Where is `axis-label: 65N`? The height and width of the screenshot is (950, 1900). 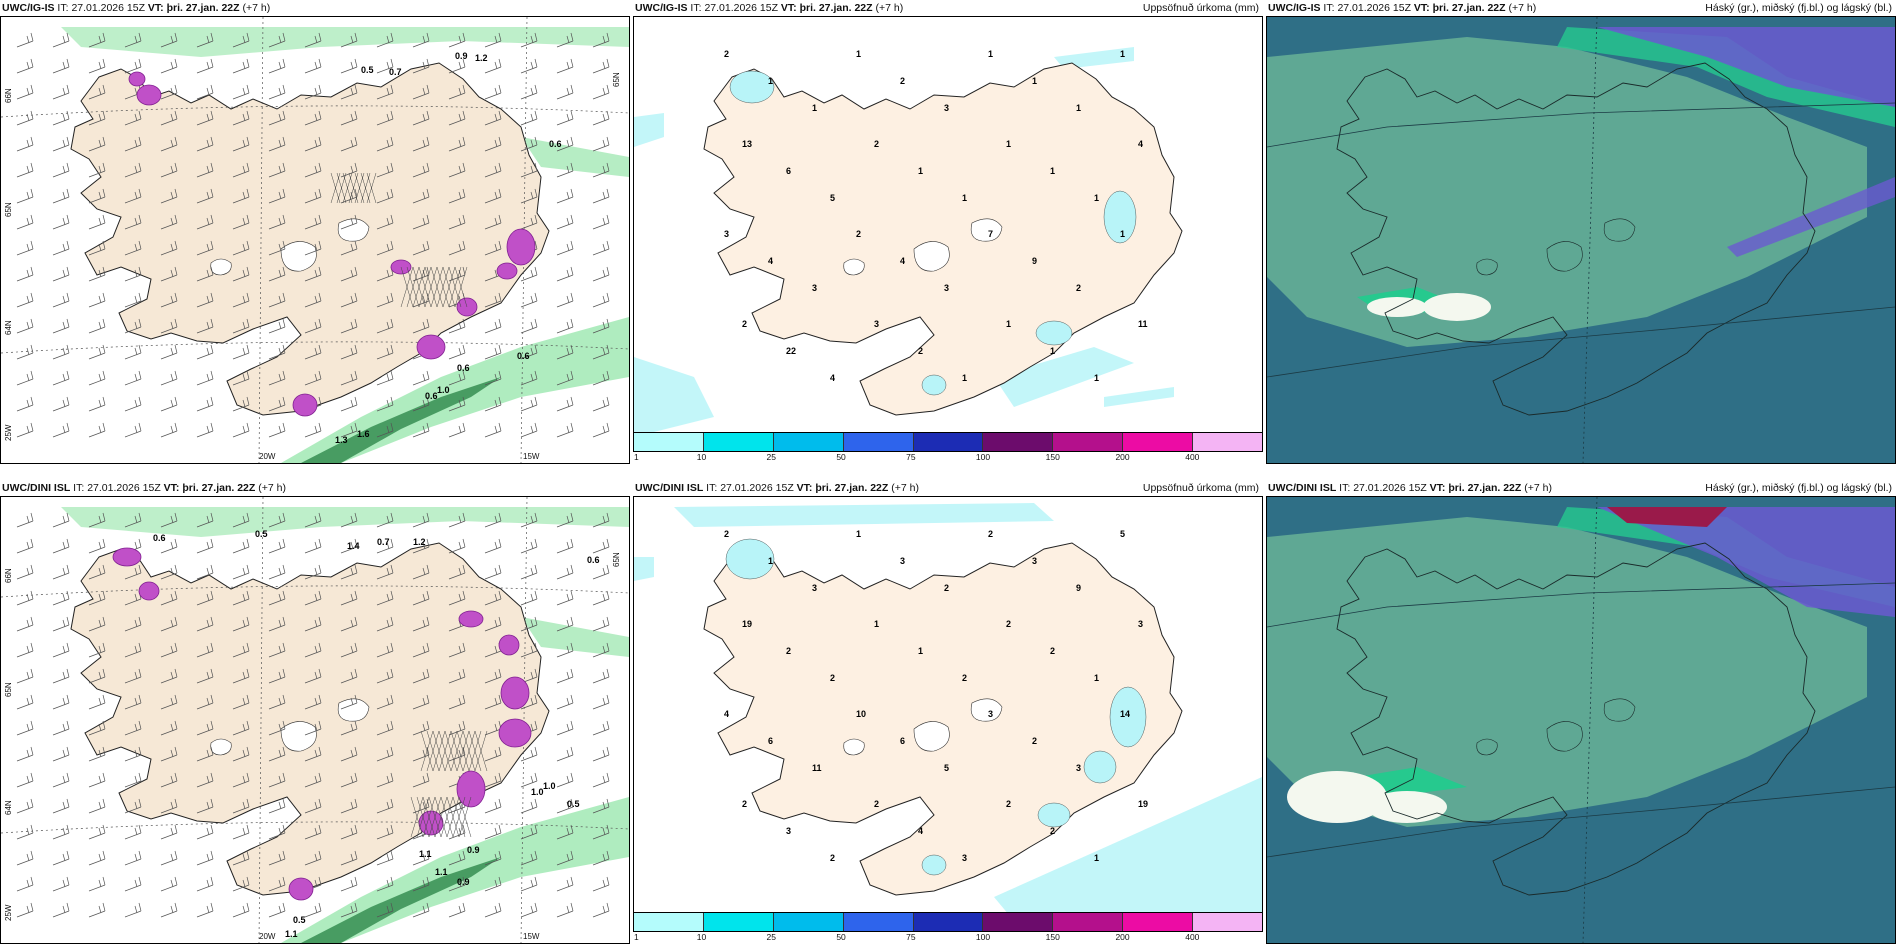 axis-label: 65N is located at coordinates (616, 559).